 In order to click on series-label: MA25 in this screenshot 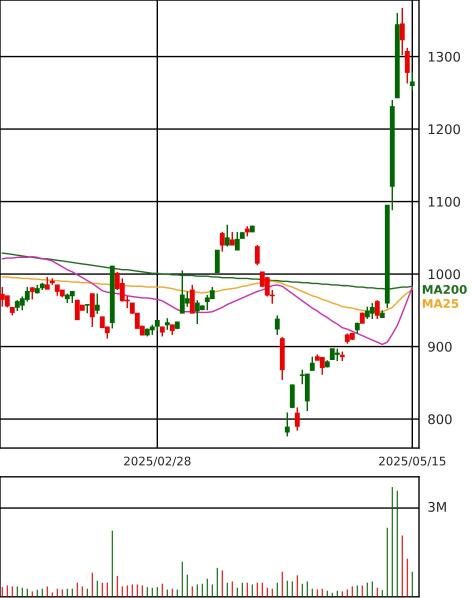, I will do `click(440, 303)`.